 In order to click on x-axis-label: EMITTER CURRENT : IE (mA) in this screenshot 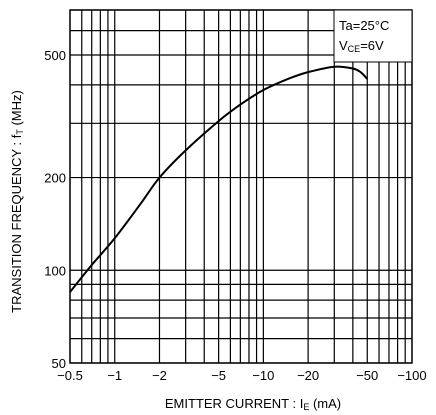, I will do `click(253, 404)`.